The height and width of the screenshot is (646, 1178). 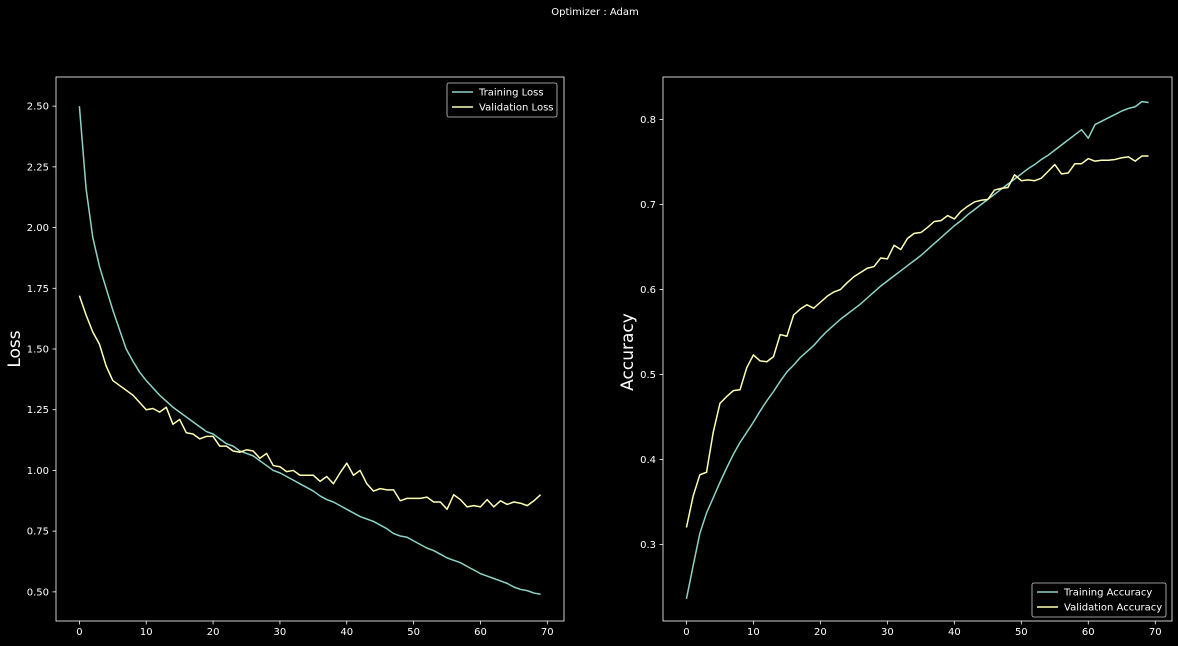 I want to click on loss-chart-y-tick-label: 0.75, so click(x=38, y=532).